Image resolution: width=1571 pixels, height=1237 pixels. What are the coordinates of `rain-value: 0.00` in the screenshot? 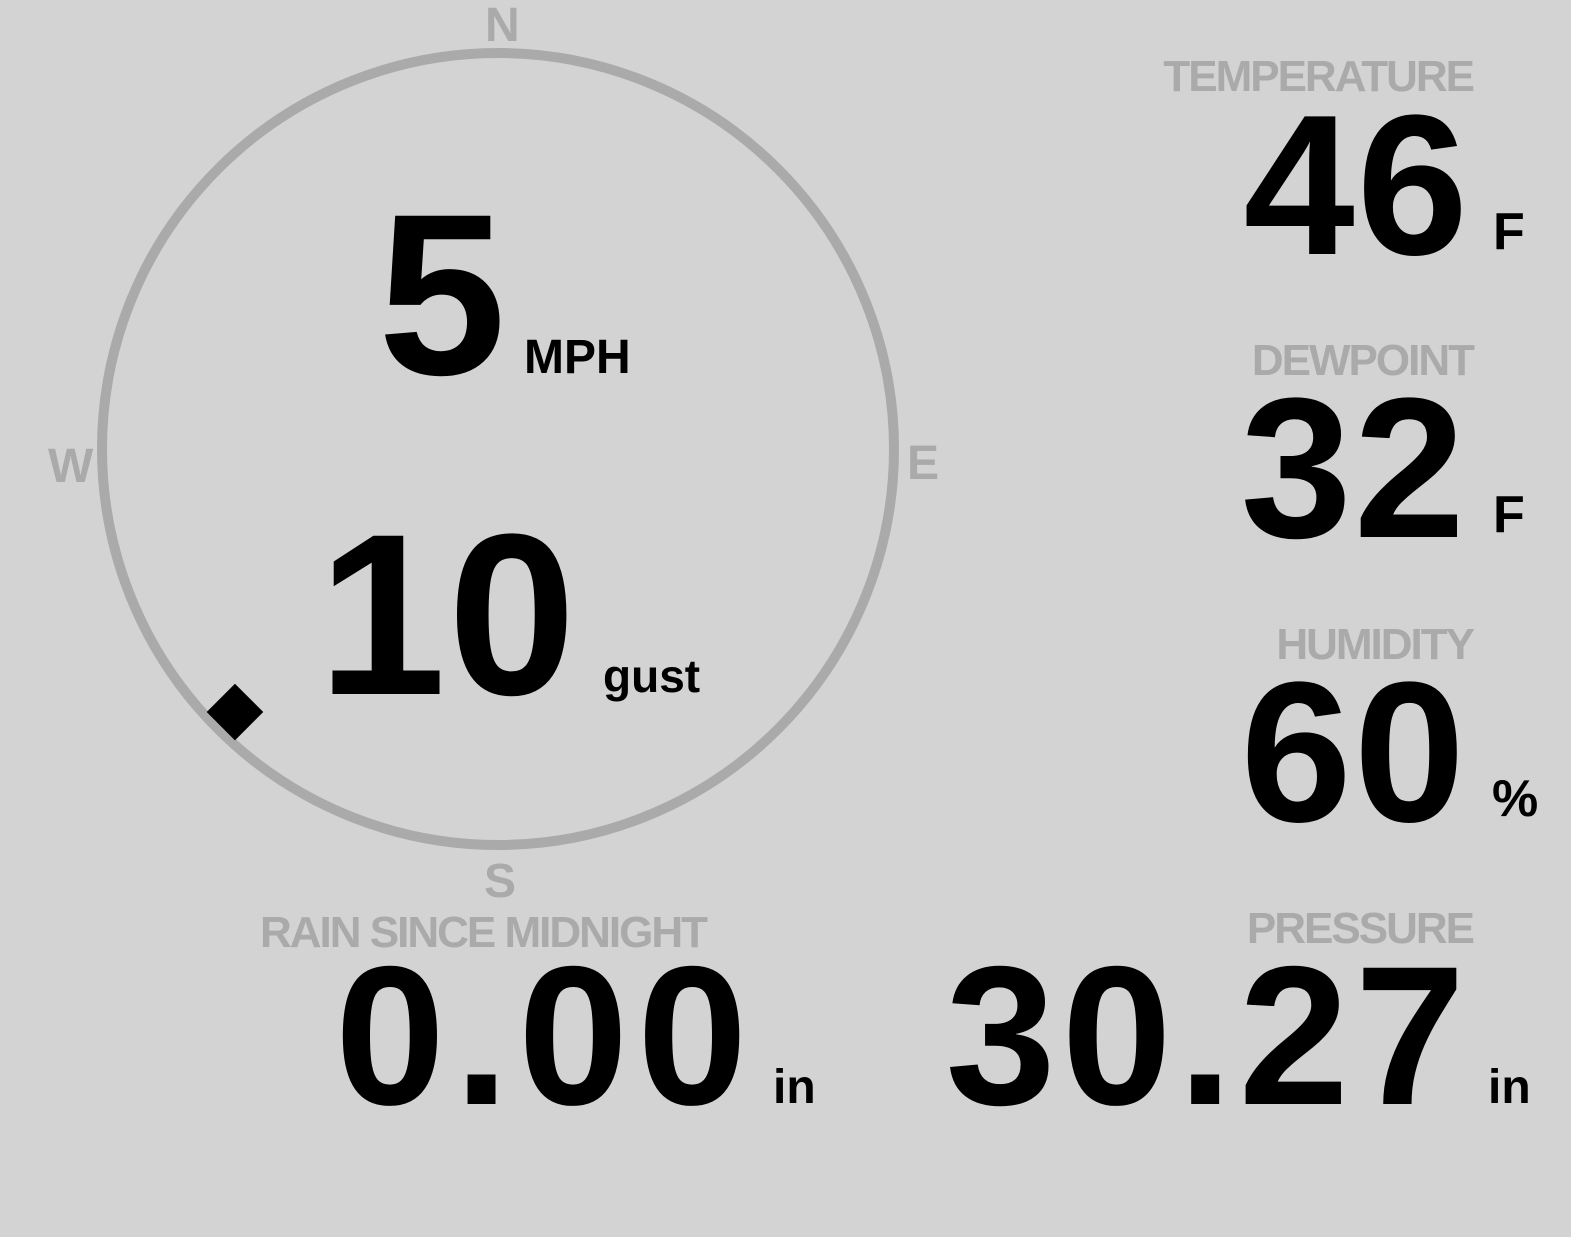 It's located at (546, 1035).